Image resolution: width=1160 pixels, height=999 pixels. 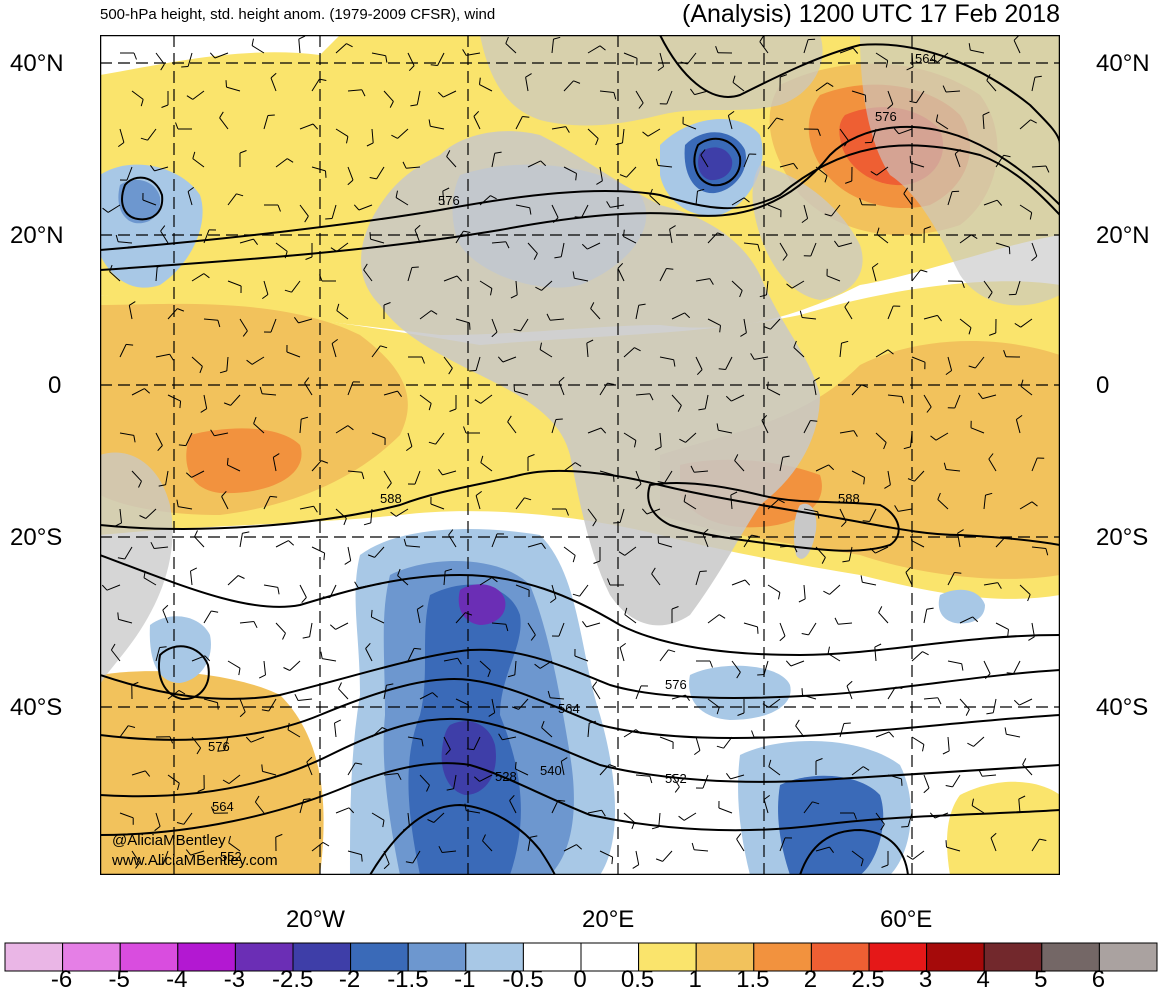 What do you see at coordinates (36, 707) in the screenshot?
I see `lat-label-40s-left: 40°S` at bounding box center [36, 707].